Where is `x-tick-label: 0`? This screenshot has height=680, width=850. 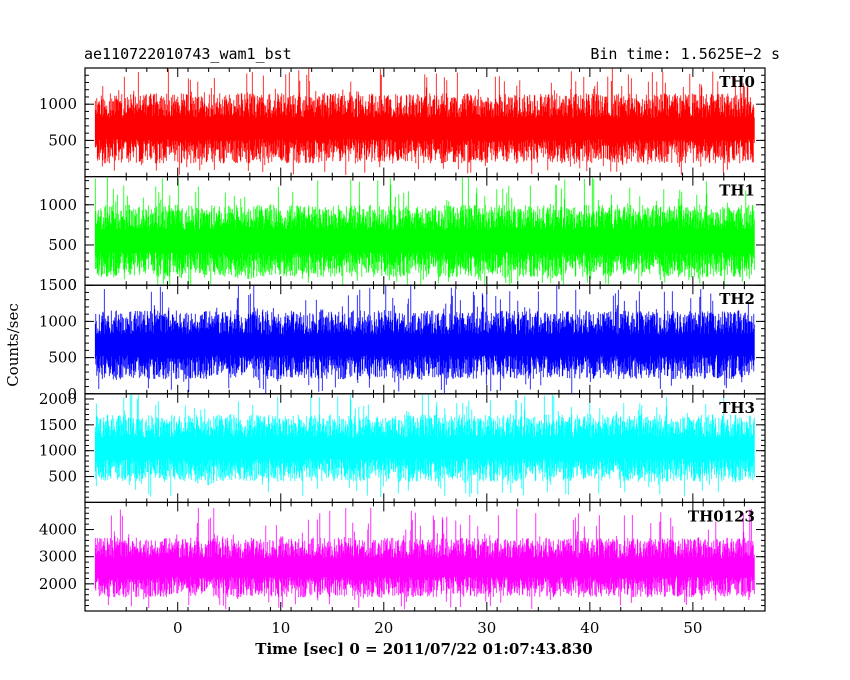
x-tick-label: 0 is located at coordinates (178, 628).